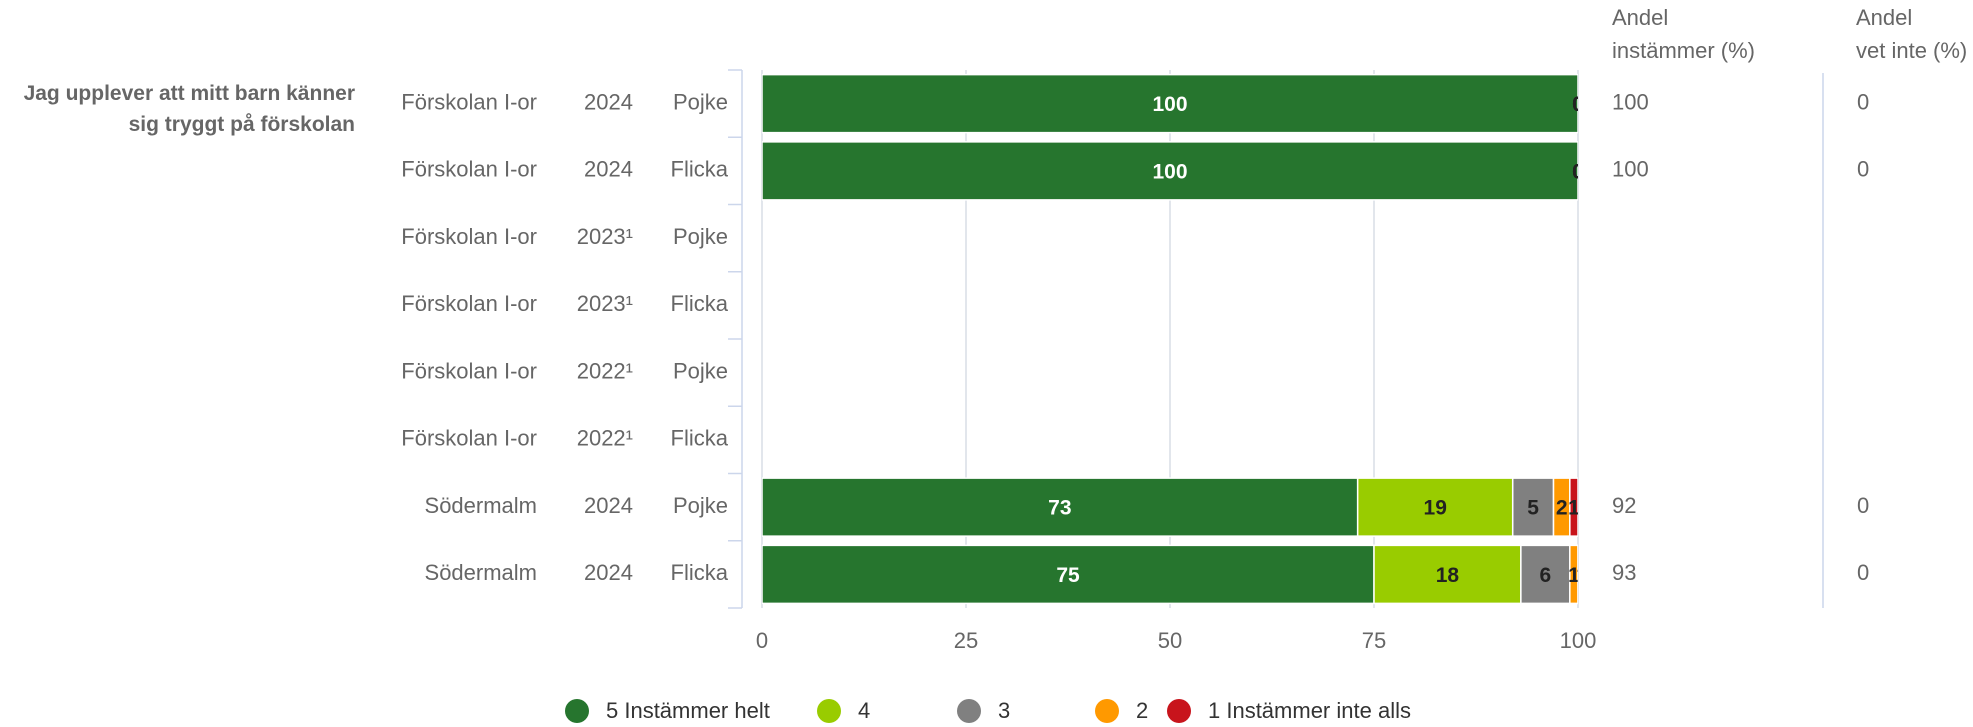  I want to click on data-label: 6, so click(1546, 575).